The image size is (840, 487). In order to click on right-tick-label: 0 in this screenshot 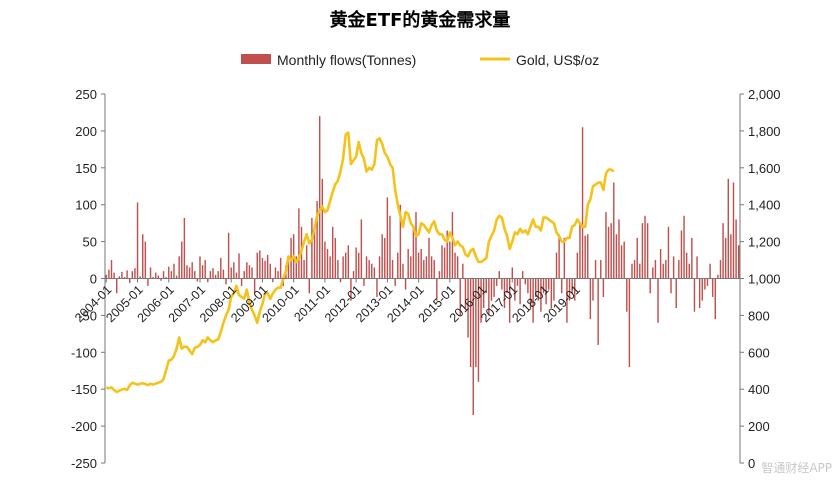, I will do `click(751, 463)`.